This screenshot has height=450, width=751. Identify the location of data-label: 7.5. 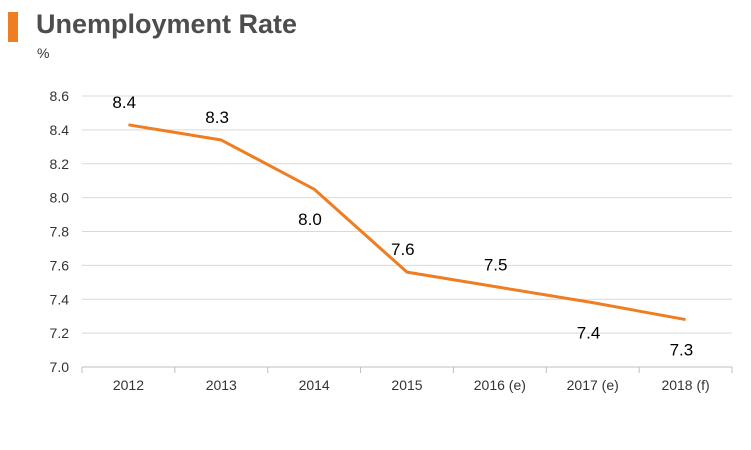
(496, 264).